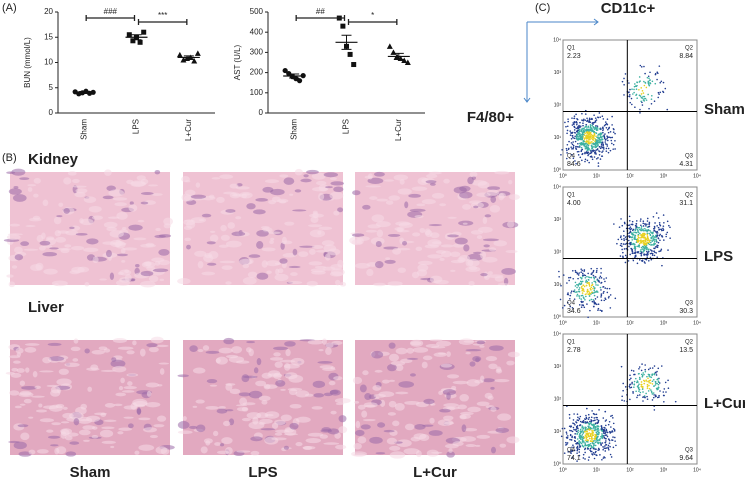  Describe the element at coordinates (689, 196) in the screenshot. I see `quadrant-label: Q2` at that location.